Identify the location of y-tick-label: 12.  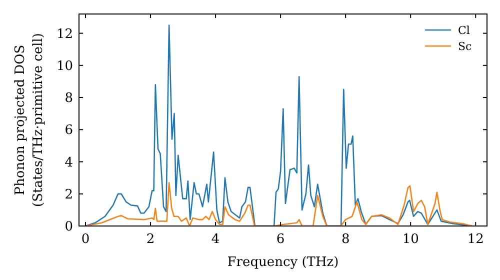
(64, 34).